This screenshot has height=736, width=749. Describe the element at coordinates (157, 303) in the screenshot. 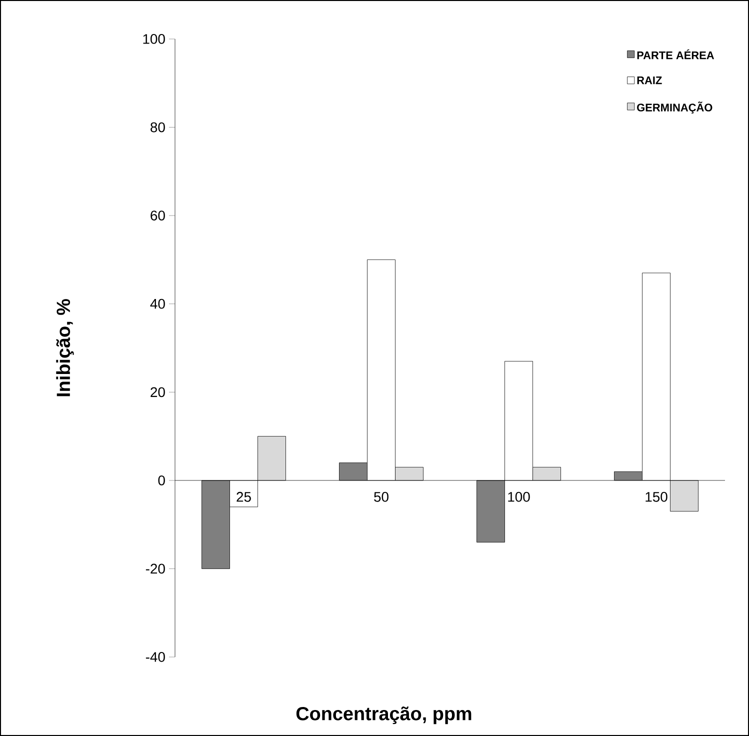

I see `y-tick-label: 40` at that location.